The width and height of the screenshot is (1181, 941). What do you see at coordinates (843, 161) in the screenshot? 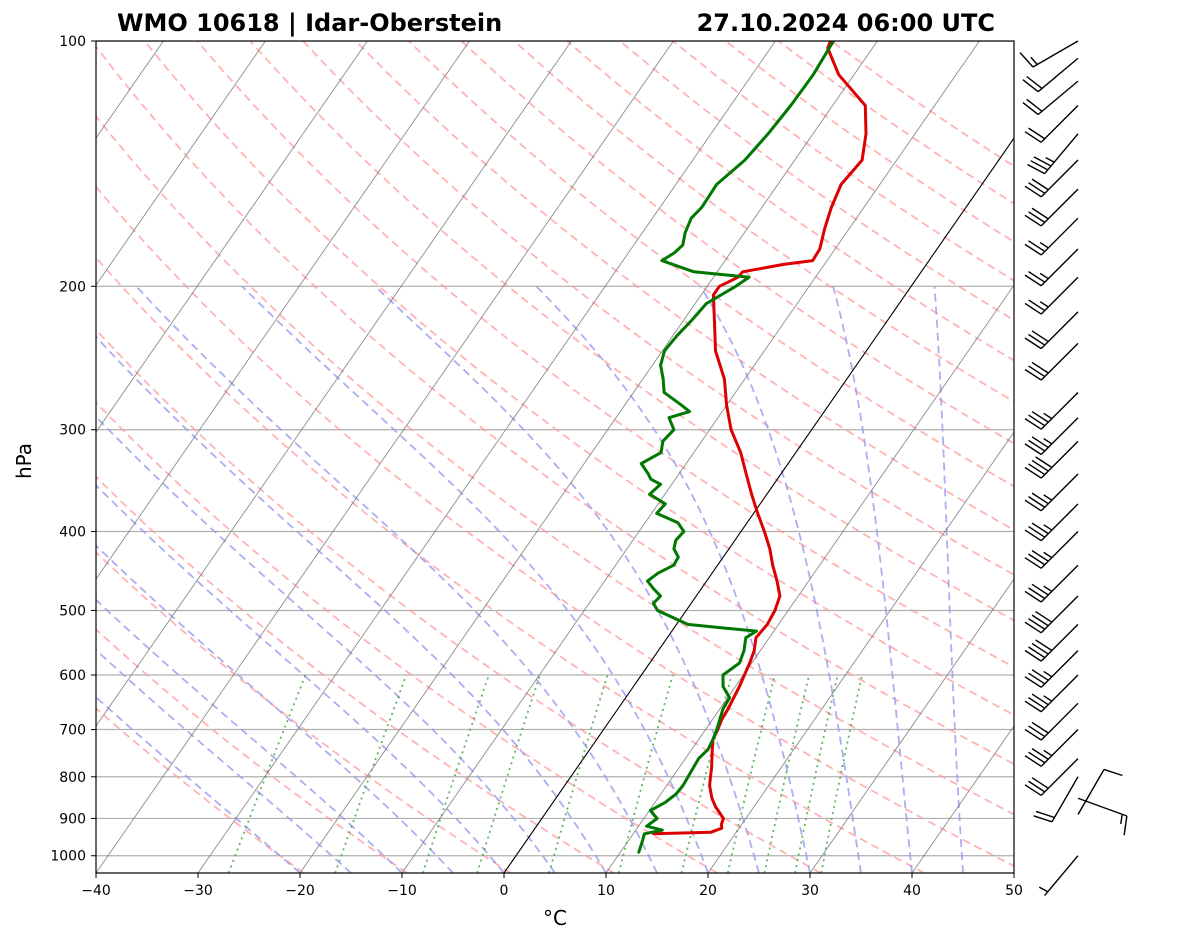
I see `dry-adiabat` at bounding box center [843, 161].